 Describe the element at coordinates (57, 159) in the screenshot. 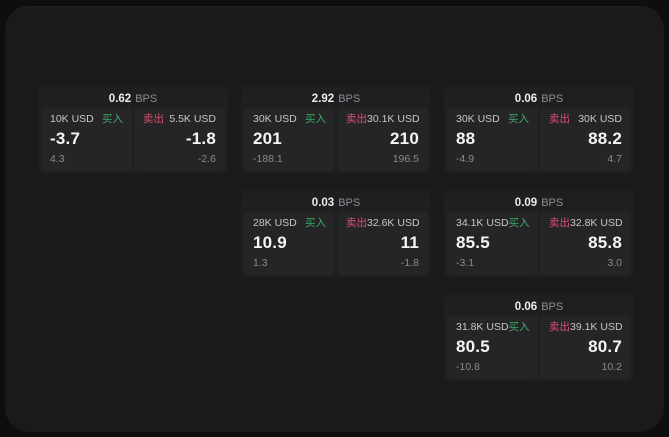

I see `buy-change: 4.3` at that location.